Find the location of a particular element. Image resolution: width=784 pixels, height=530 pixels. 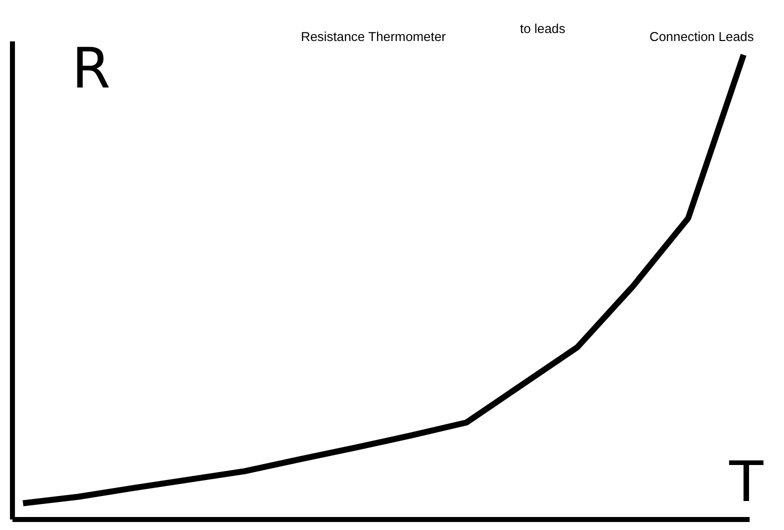

text: Connection Leads is located at coordinates (702, 36).